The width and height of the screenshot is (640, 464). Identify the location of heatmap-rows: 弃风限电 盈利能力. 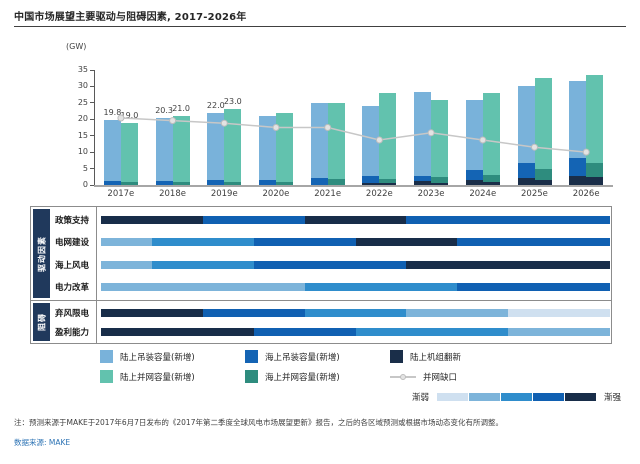
(331, 322).